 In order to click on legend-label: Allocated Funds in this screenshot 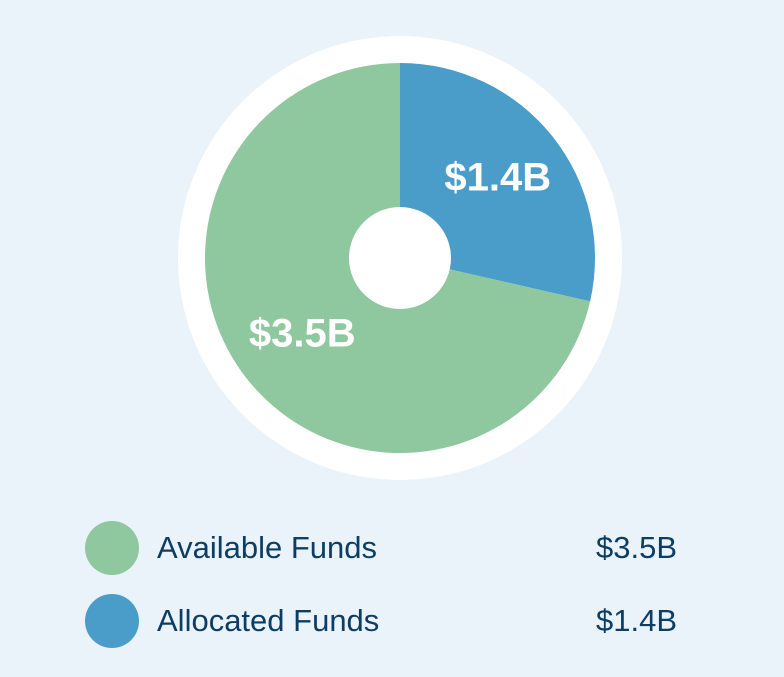, I will do `click(268, 620)`.